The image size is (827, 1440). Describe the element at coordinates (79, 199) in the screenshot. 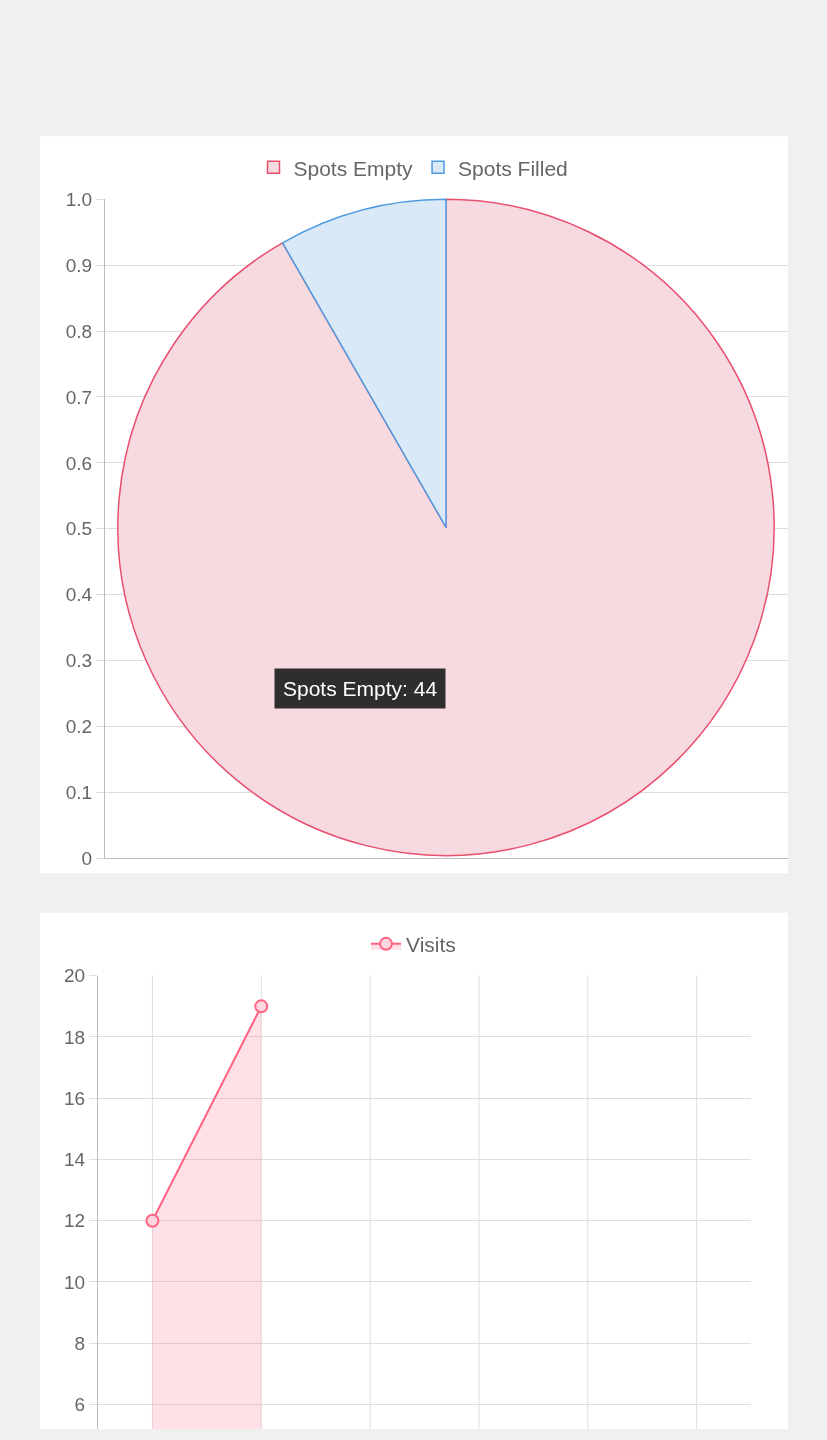

I see `text: 1.0` at that location.